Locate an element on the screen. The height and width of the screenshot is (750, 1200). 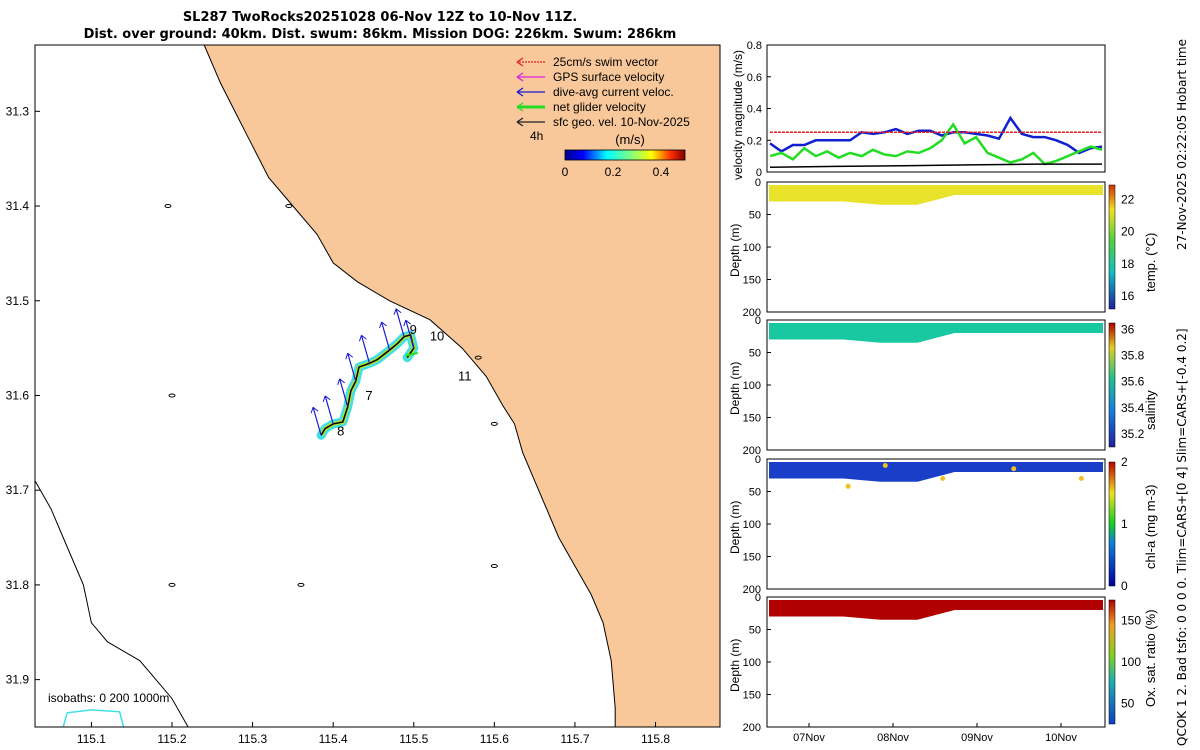
speed-y-tick-label: 0.6 is located at coordinates (754, 78).